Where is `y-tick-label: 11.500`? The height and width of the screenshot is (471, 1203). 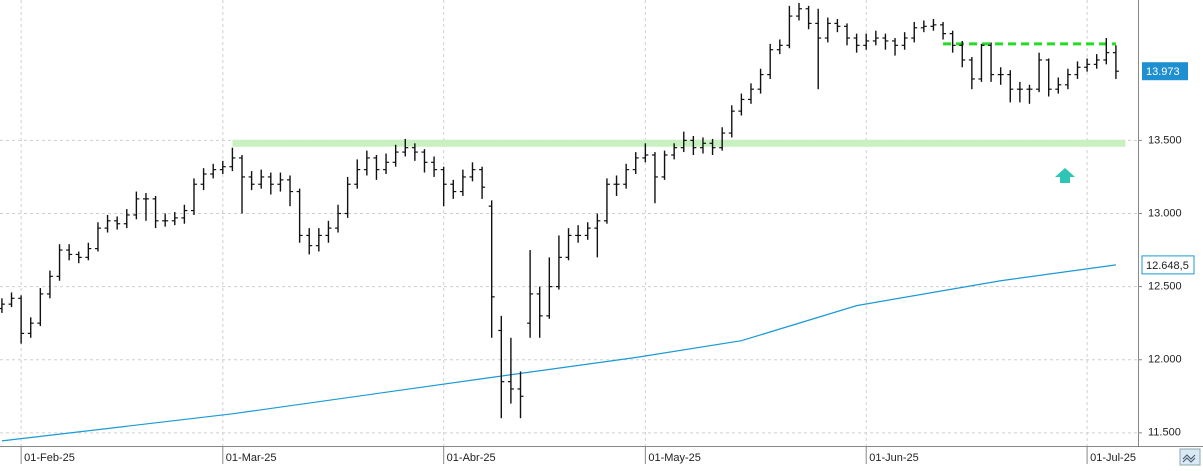
y-tick-label: 11.500 is located at coordinates (1164, 433).